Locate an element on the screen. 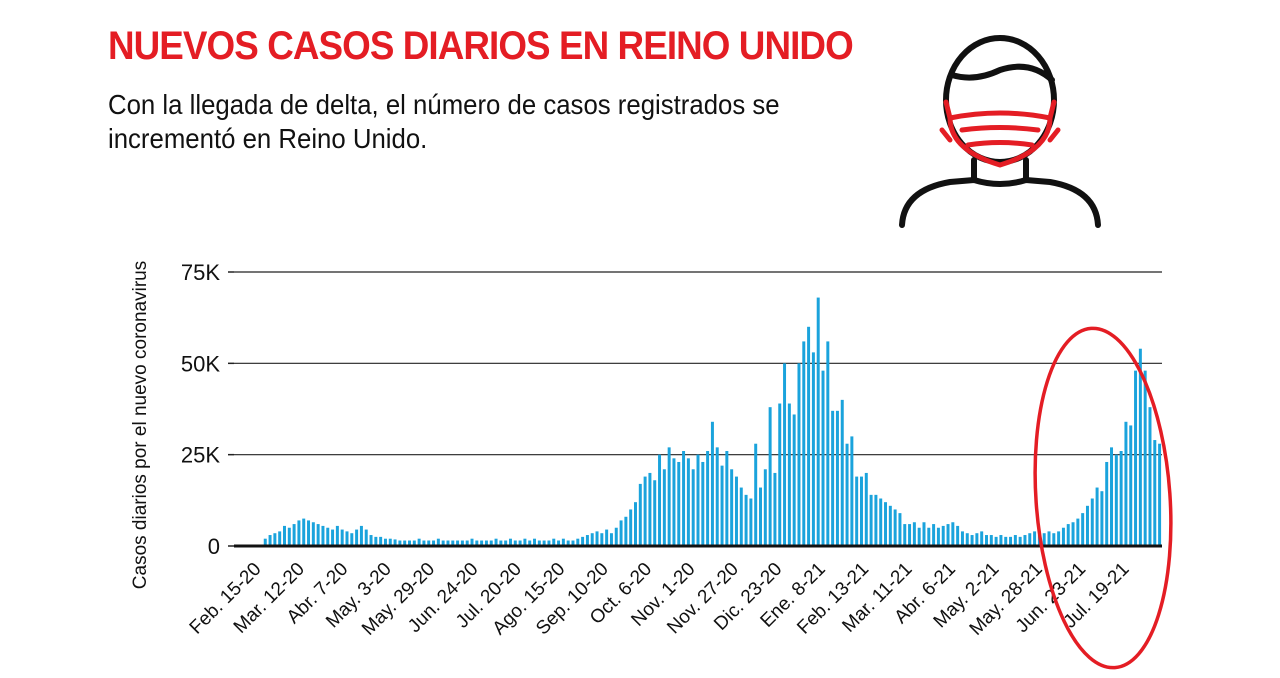 The height and width of the screenshot is (678, 1280). delta-wave-highlight is located at coordinates (1103, 498).